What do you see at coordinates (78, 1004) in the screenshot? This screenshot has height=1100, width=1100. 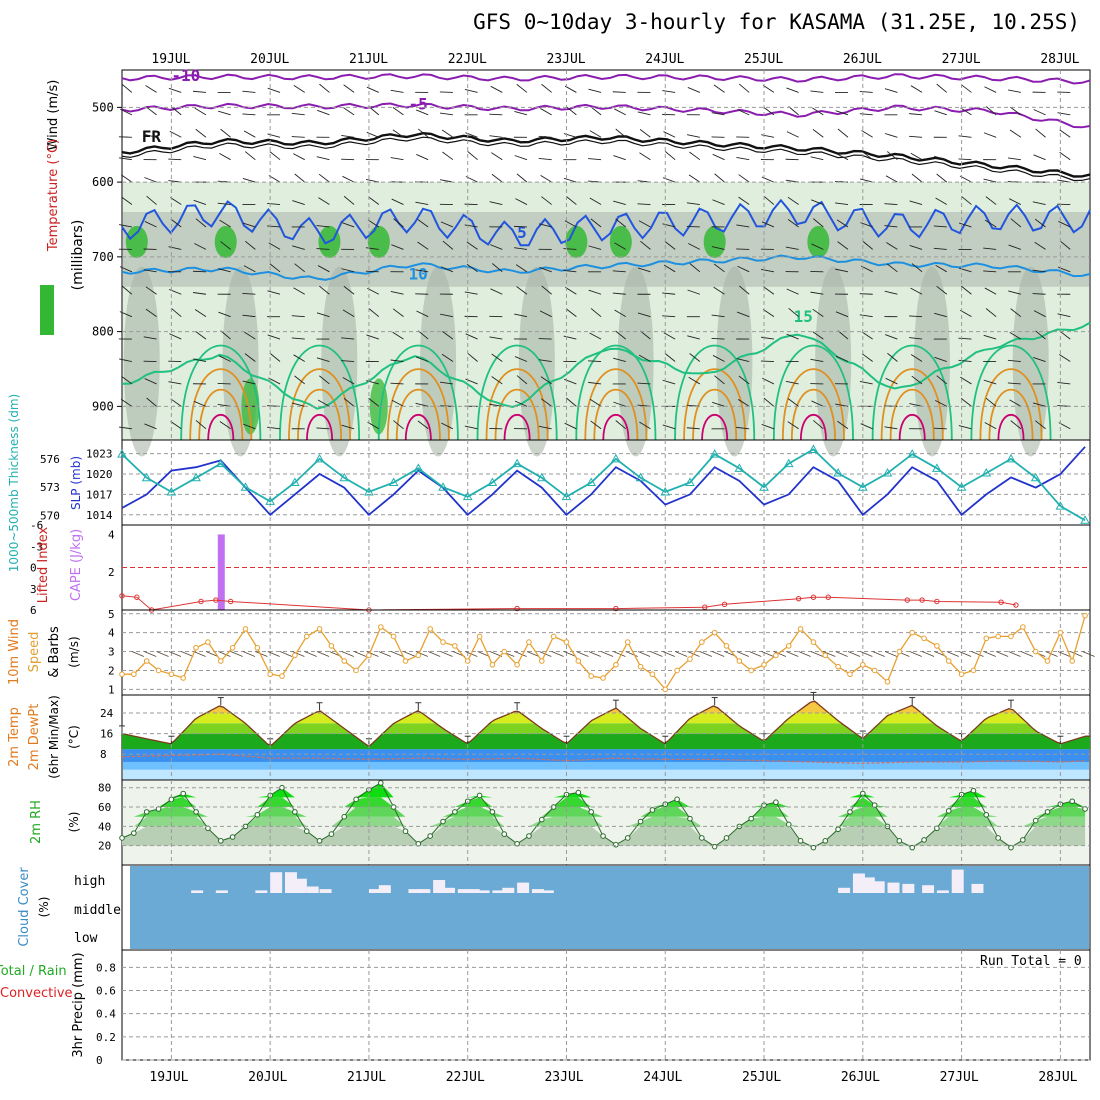 I see `precip-ylabel: 3hr Precip (mm)` at bounding box center [78, 1004].